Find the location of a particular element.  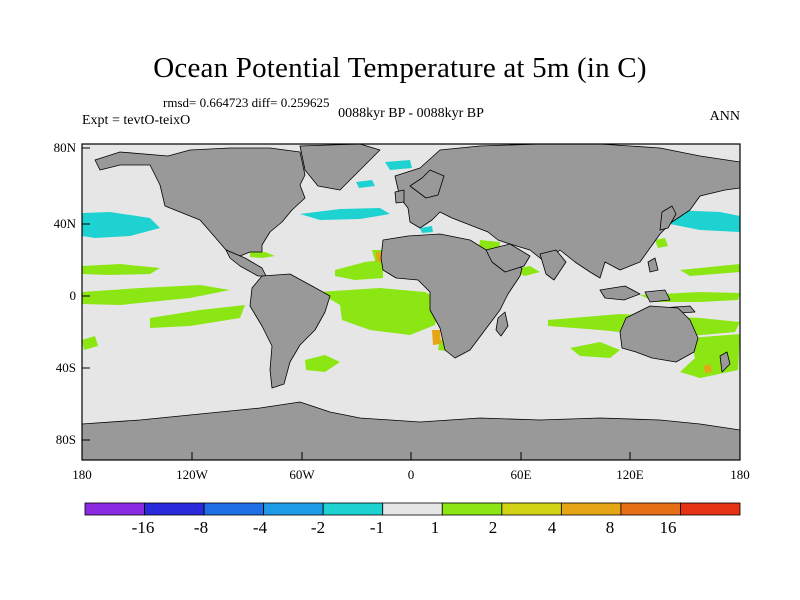

colorbar-label-neg4: -4 is located at coordinates (260, 527).